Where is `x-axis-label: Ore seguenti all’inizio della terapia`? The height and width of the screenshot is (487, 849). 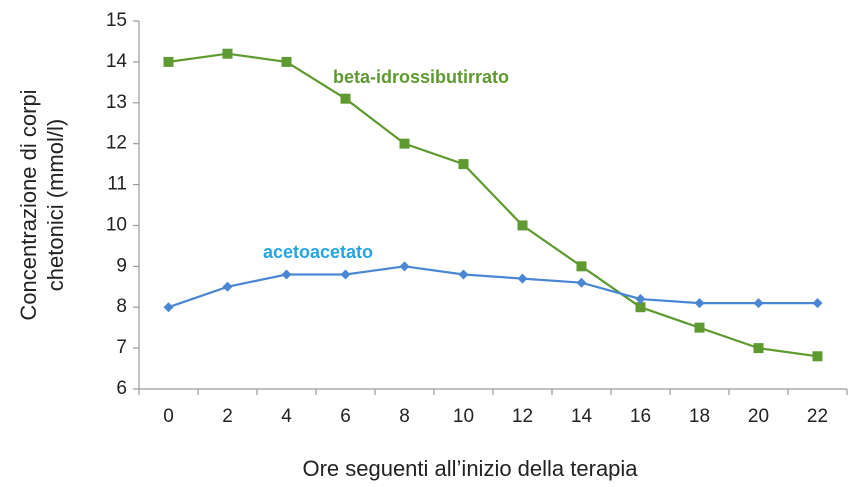
x-axis-label: Ore seguenti all’inizio della terapia is located at coordinates (470, 468).